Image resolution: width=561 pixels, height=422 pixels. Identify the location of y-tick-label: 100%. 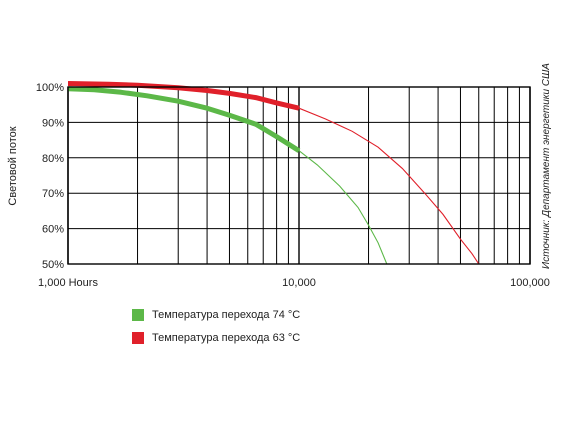
(50, 88).